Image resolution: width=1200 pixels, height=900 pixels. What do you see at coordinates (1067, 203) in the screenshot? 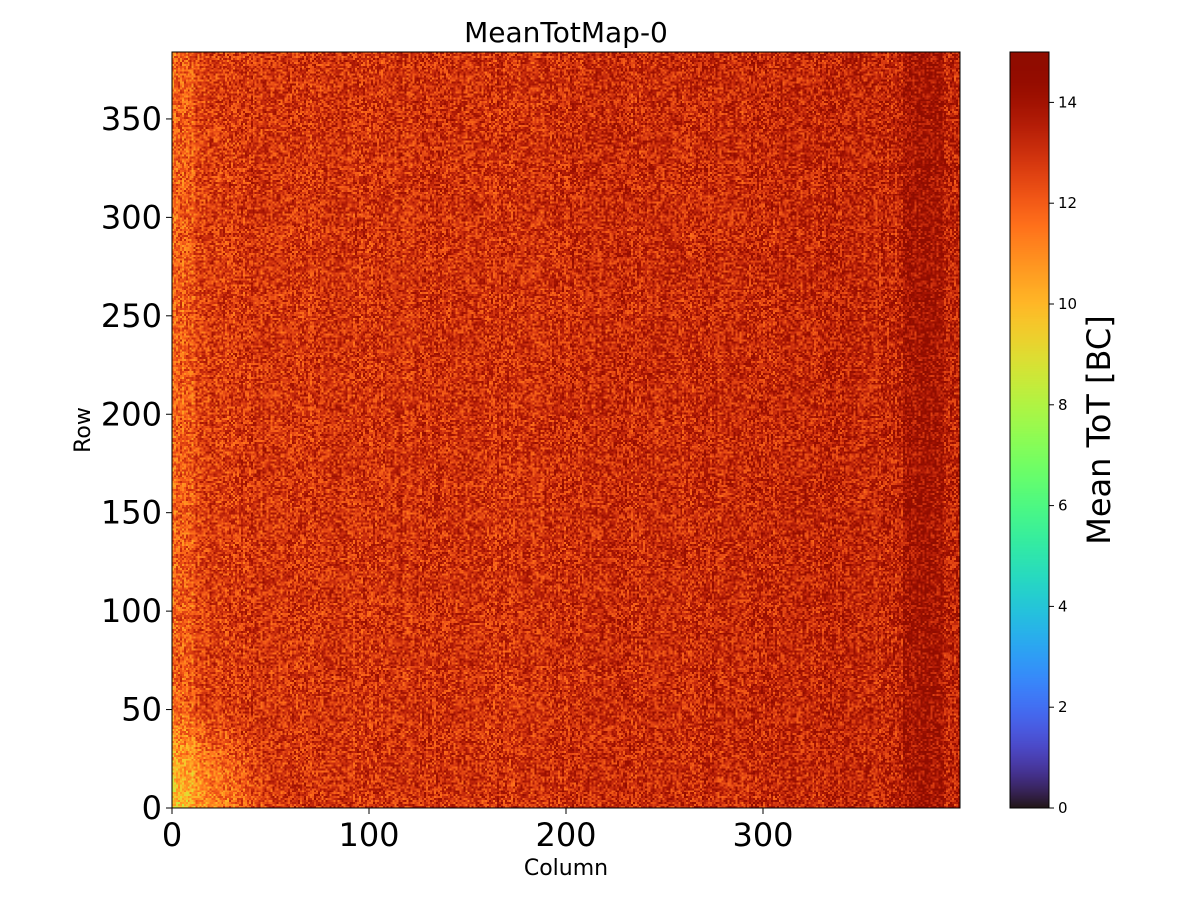
I see `colorbar-tick-label: 12` at bounding box center [1067, 203].